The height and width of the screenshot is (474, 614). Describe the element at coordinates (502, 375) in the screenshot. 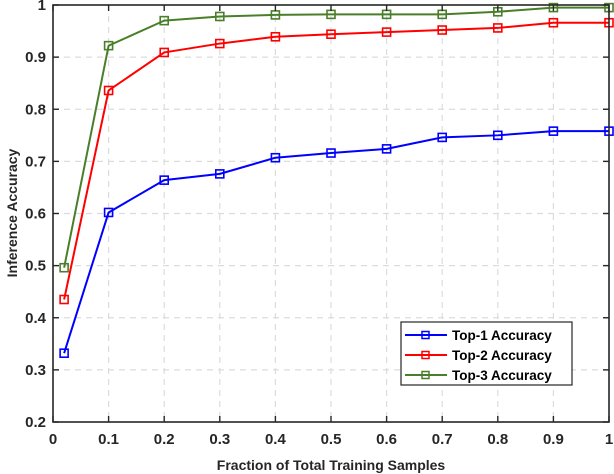

I see `legend-label: Top-3 Accuracy` at that location.